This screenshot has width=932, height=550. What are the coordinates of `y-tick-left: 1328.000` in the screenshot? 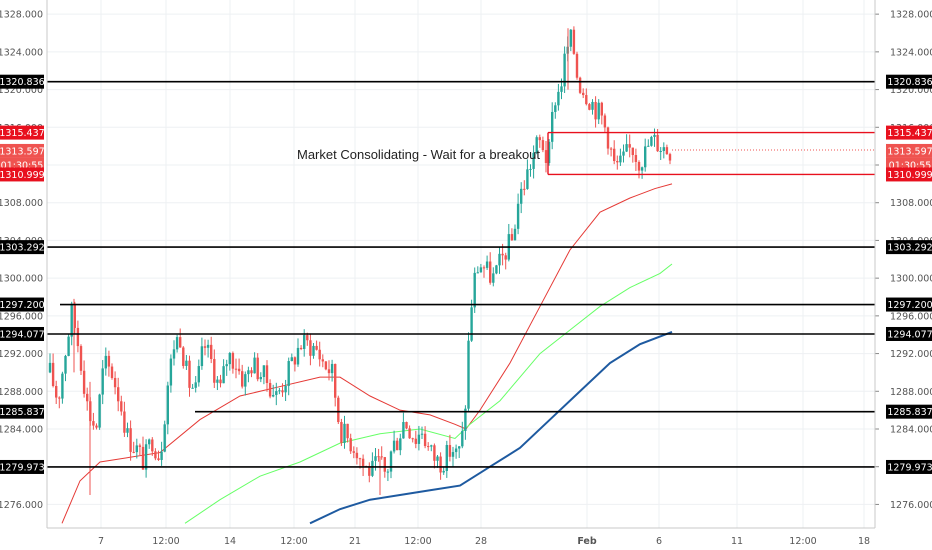 It's located at (21, 15).